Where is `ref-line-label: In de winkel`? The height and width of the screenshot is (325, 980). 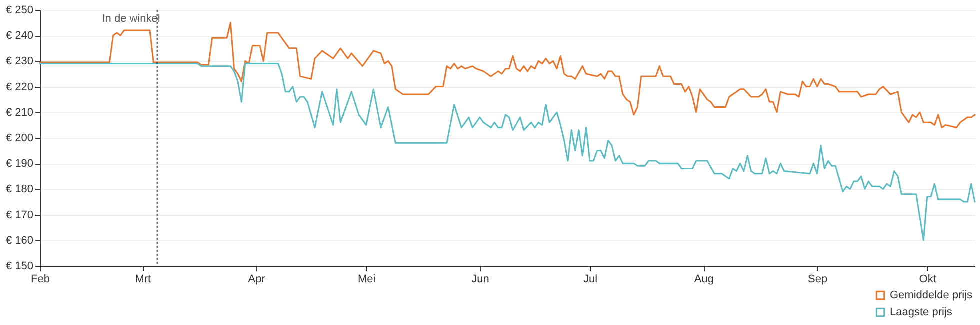 ref-line-label: In de winkel is located at coordinates (131, 19).